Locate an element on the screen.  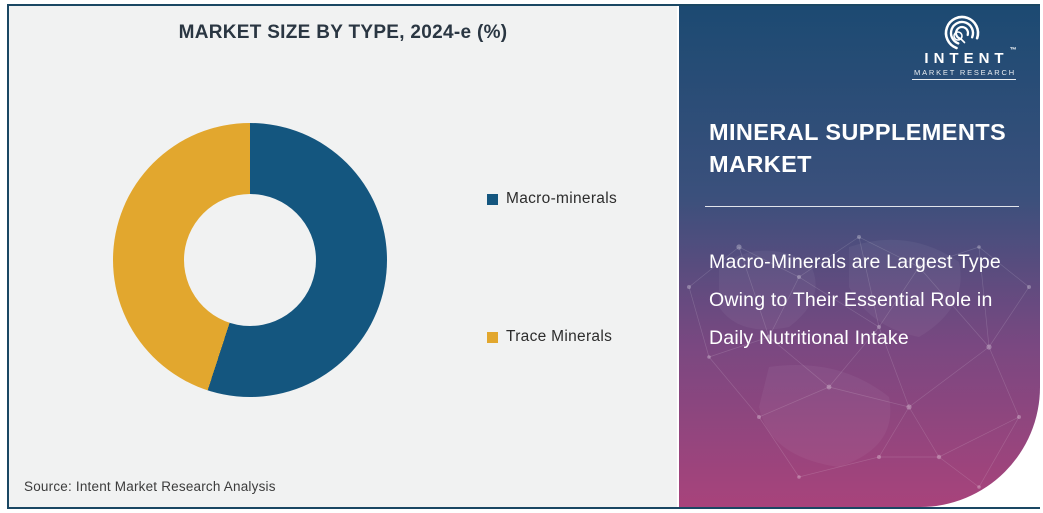
legend-label: Trace Minerals is located at coordinates (559, 336).